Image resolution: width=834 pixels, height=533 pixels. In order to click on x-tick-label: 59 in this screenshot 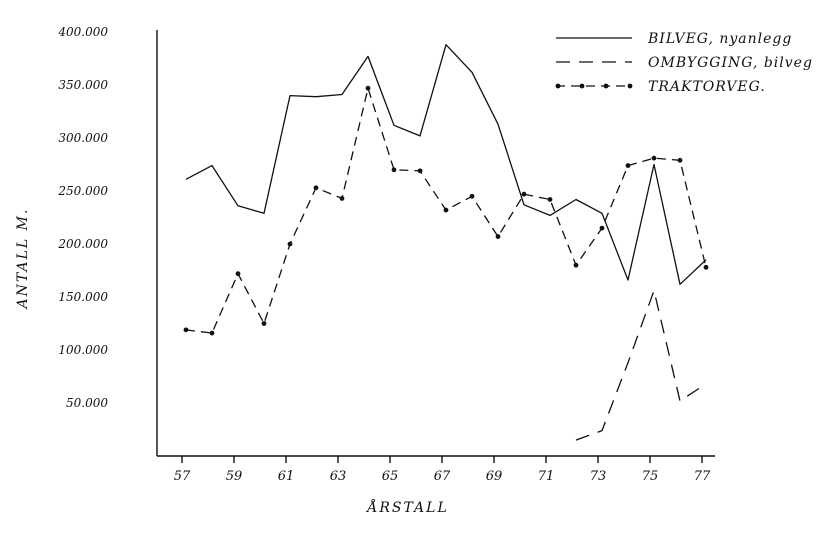, I will do `click(234, 476)`.